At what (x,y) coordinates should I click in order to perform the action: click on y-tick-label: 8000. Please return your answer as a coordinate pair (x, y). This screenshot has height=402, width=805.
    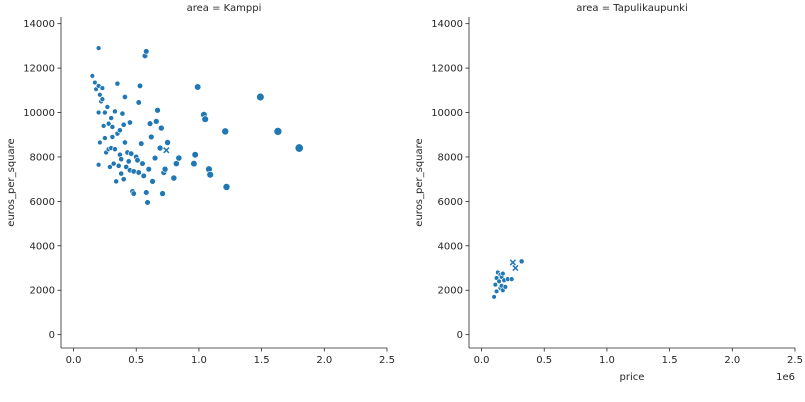
    Looking at the image, I should click on (450, 157).